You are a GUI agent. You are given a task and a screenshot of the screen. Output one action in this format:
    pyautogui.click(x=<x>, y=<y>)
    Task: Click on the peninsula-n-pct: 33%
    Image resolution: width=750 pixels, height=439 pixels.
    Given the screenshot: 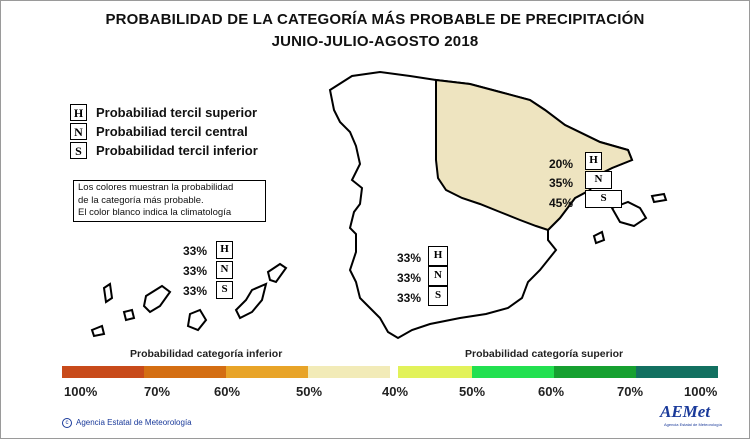 What is the action you would take?
    pyautogui.click(x=409, y=278)
    